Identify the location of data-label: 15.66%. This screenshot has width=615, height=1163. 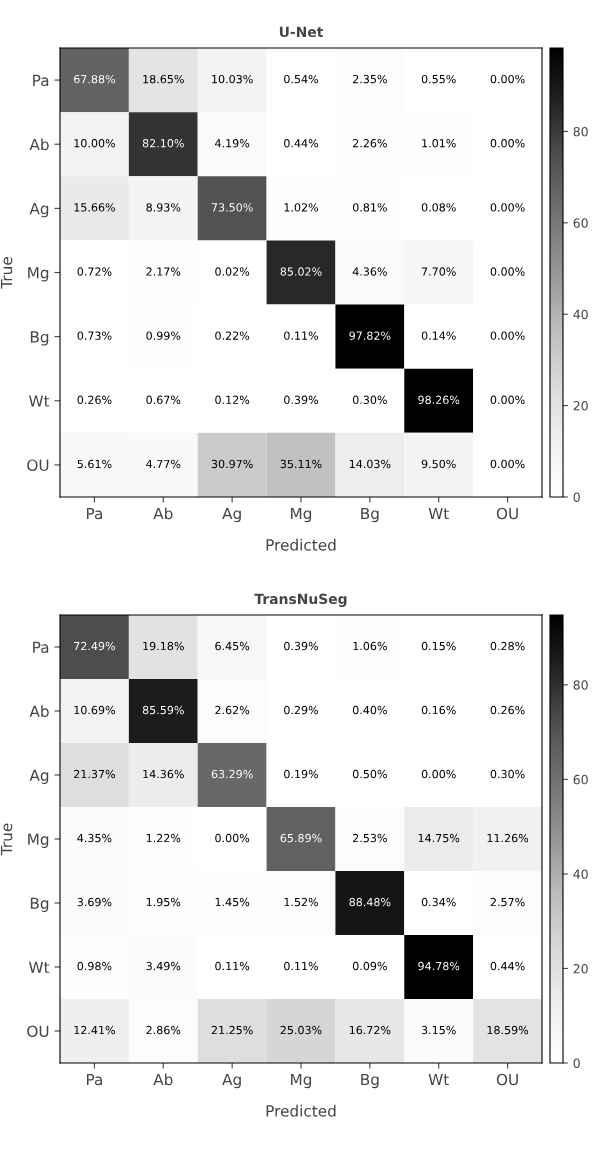
(94, 207).